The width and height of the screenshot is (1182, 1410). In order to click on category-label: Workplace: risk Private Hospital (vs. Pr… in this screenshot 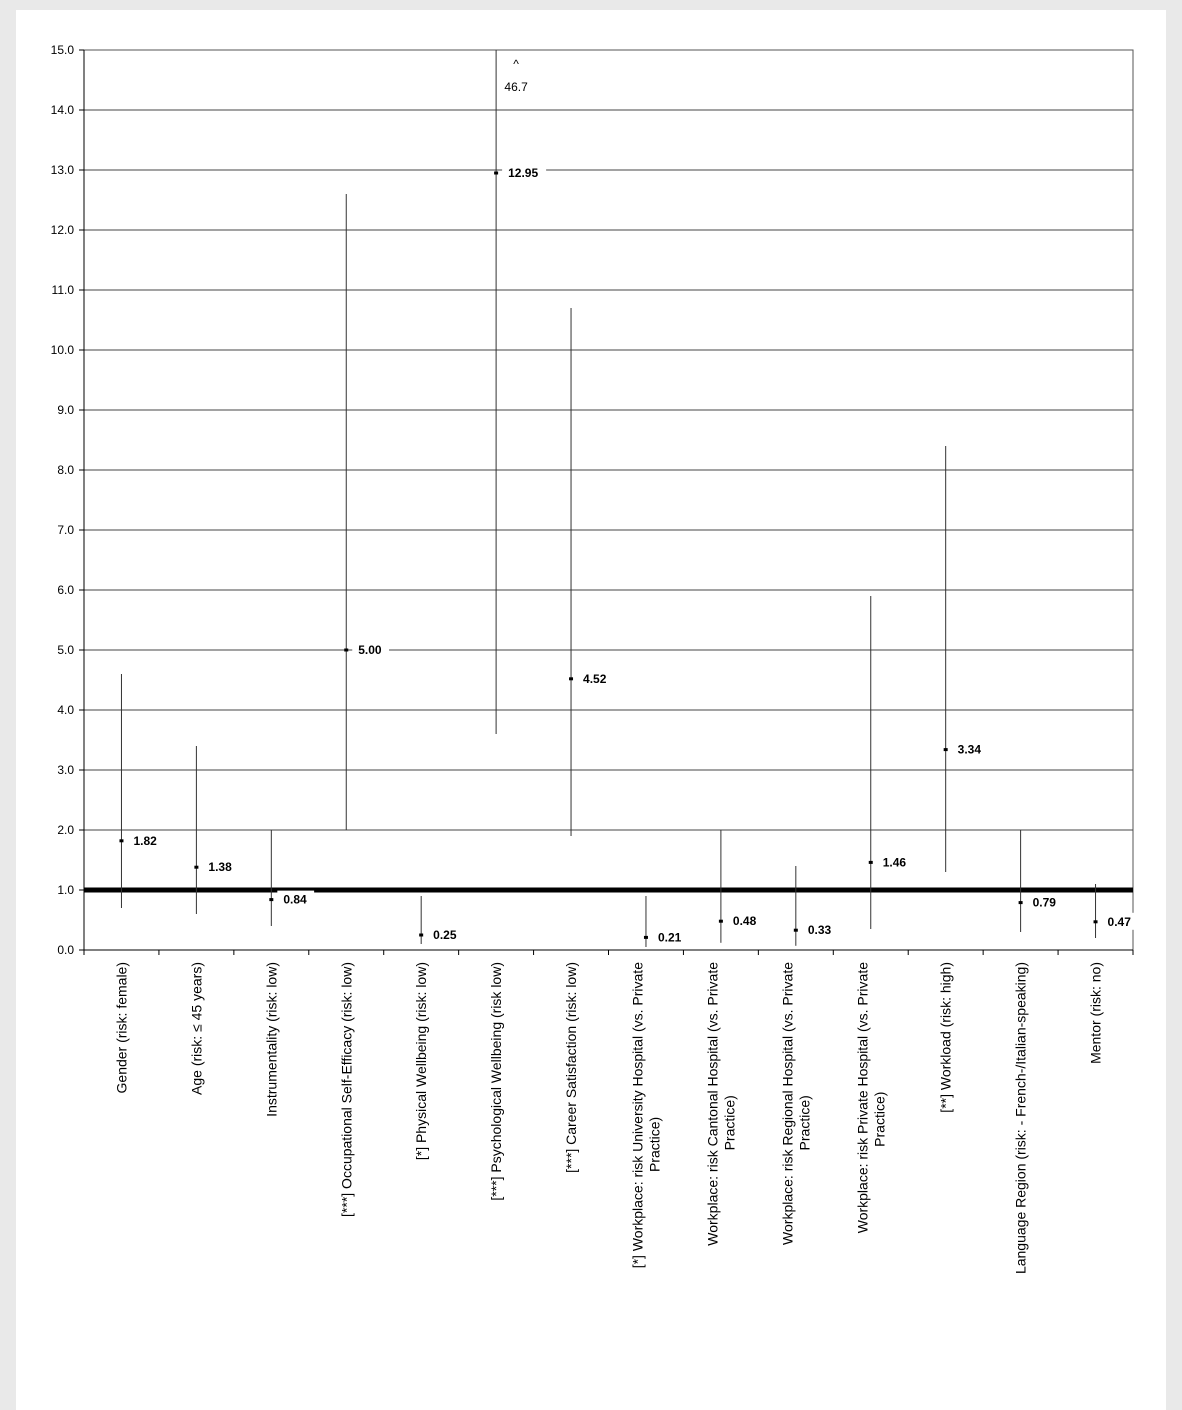, I will do `click(862, 1097)`.